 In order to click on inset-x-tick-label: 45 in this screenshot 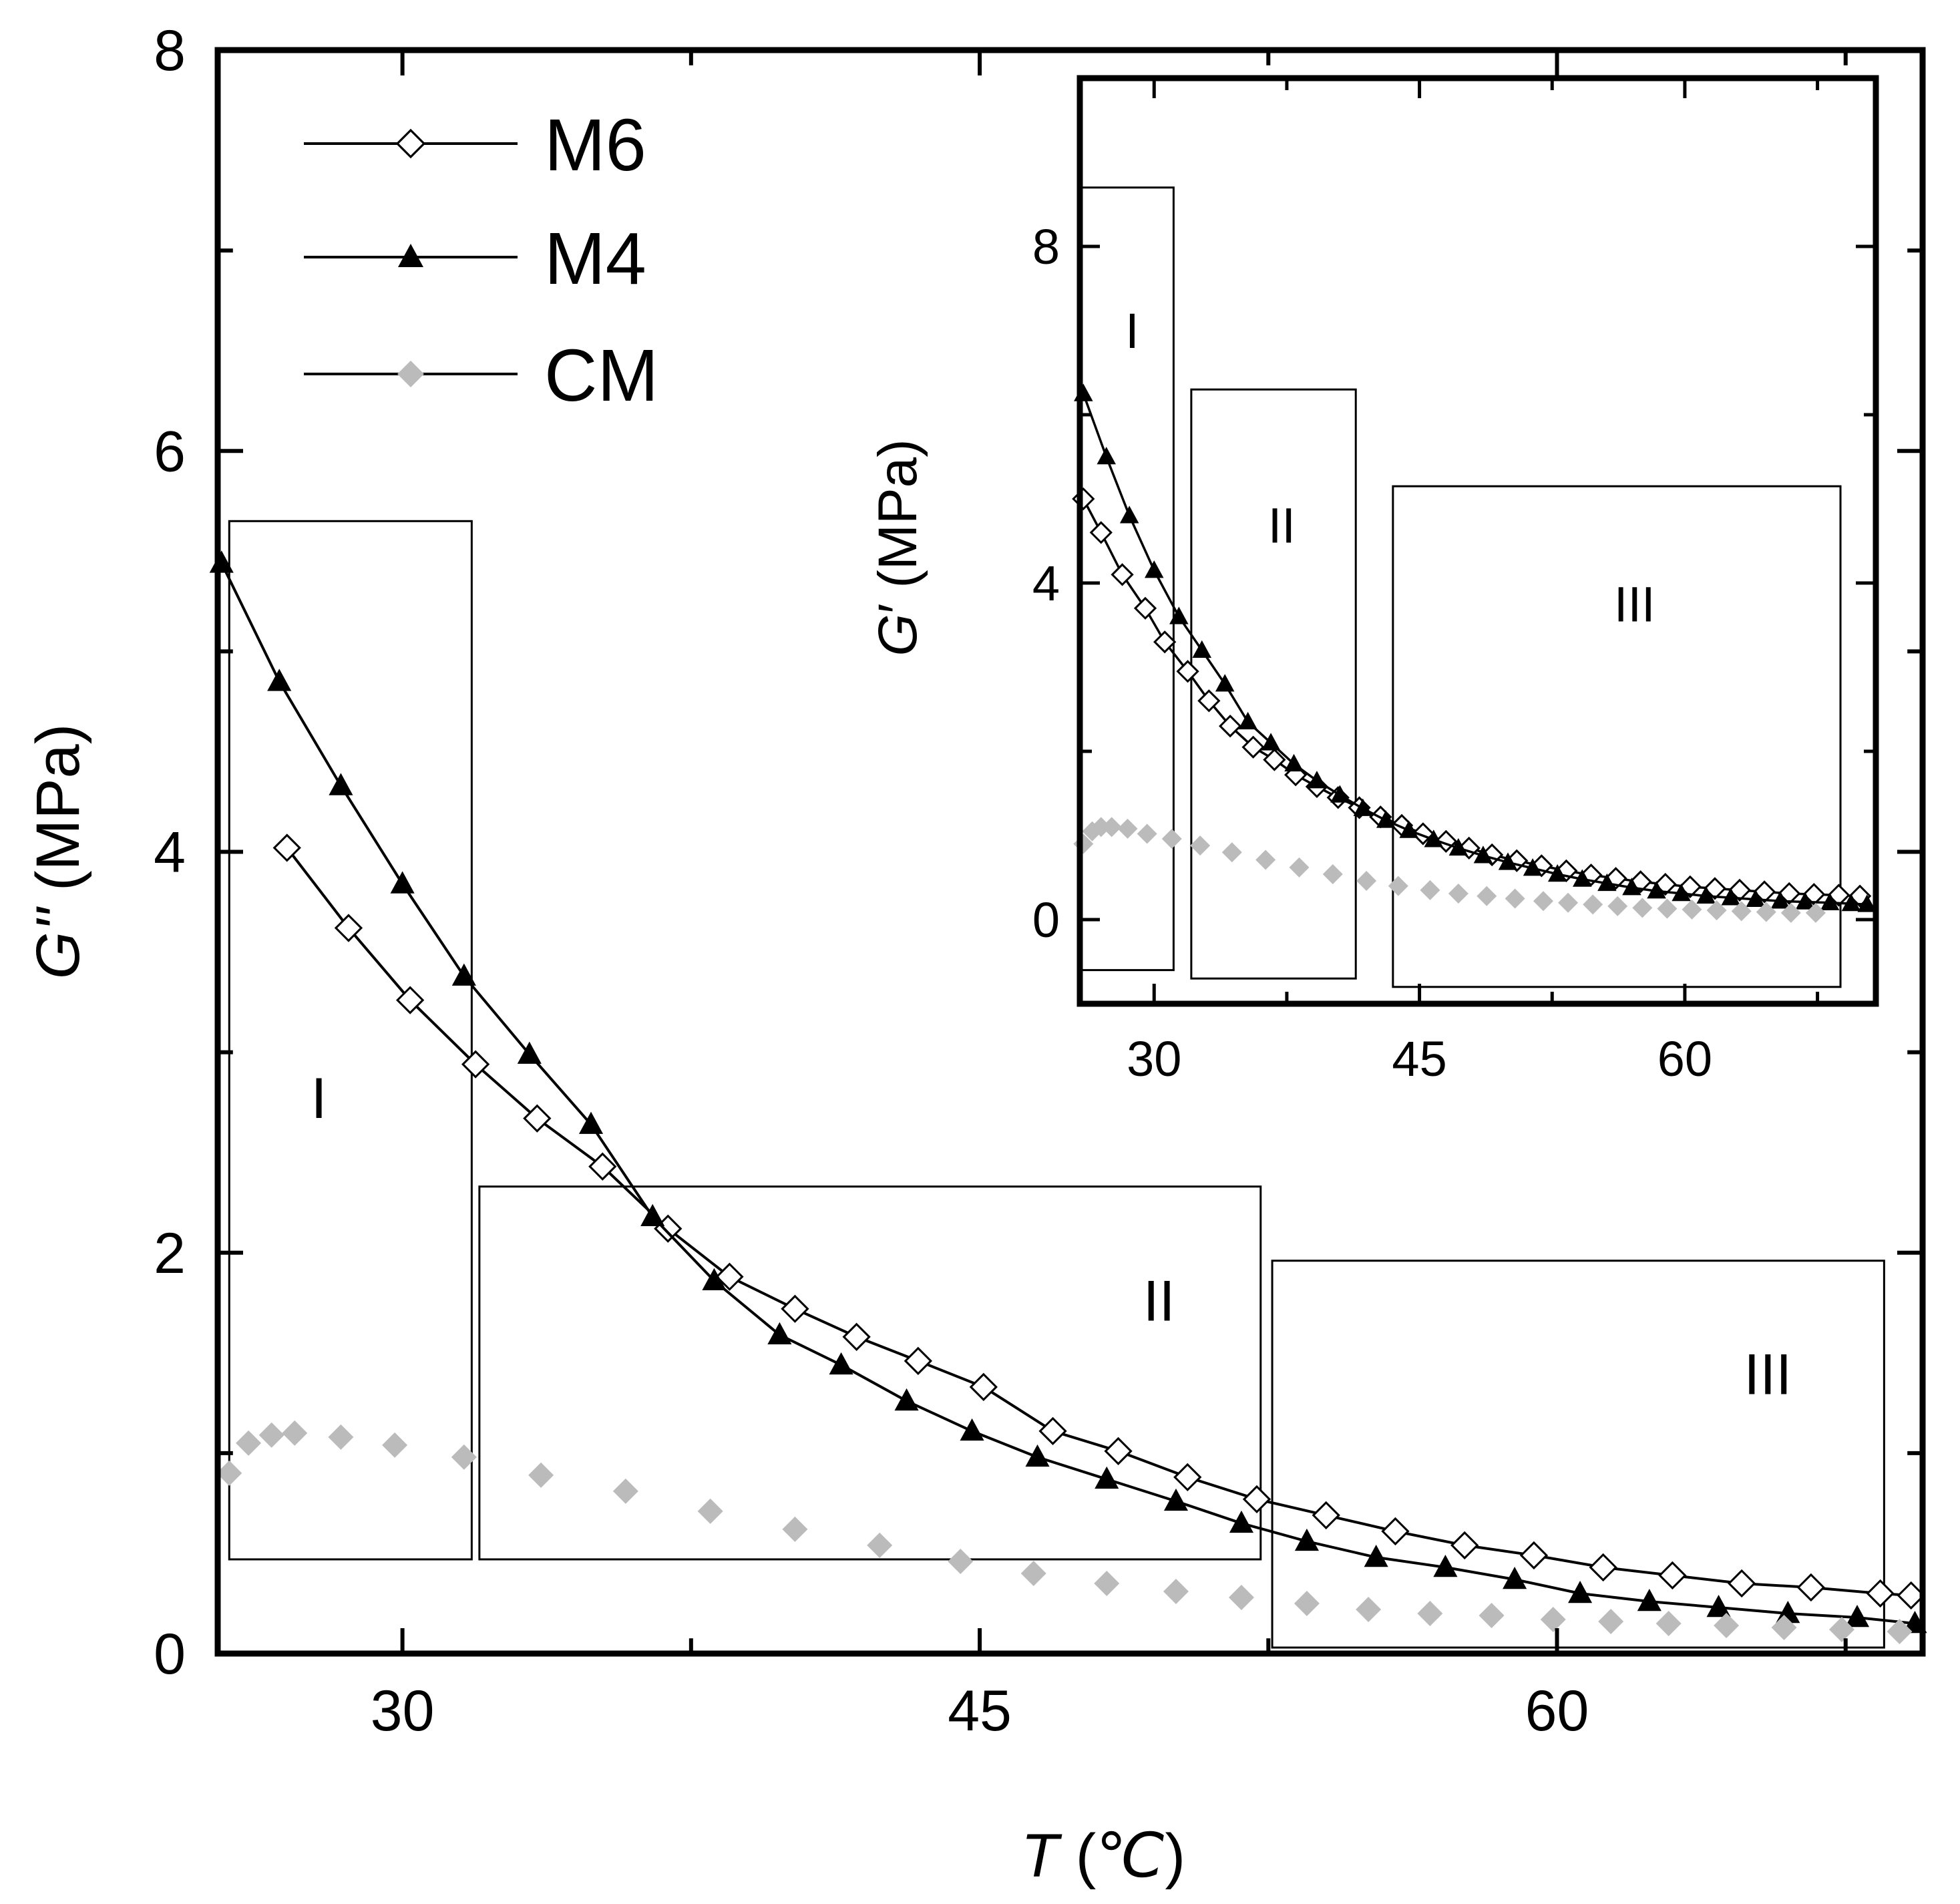, I will do `click(1419, 1059)`.